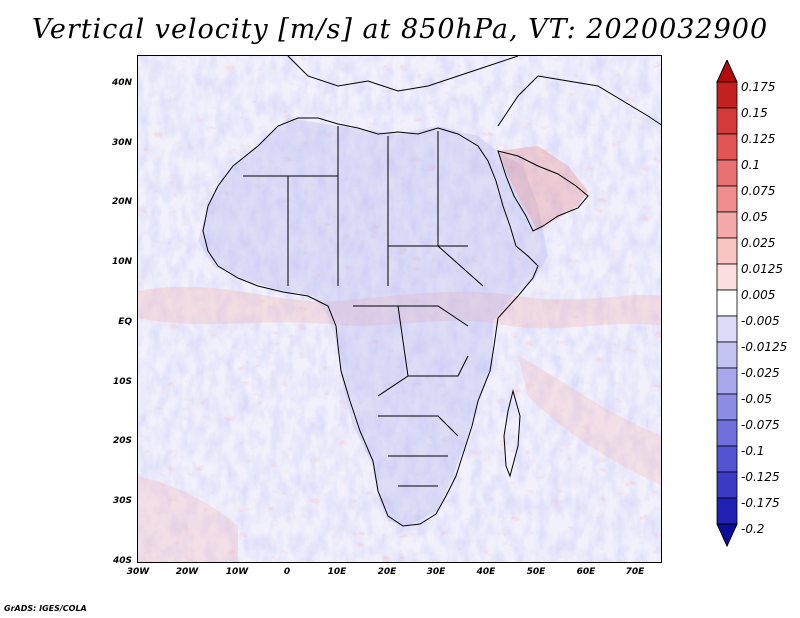 This screenshot has height=618, width=800. What do you see at coordinates (753, 529) in the screenshot?
I see `colorbar-label: -0.2` at bounding box center [753, 529].